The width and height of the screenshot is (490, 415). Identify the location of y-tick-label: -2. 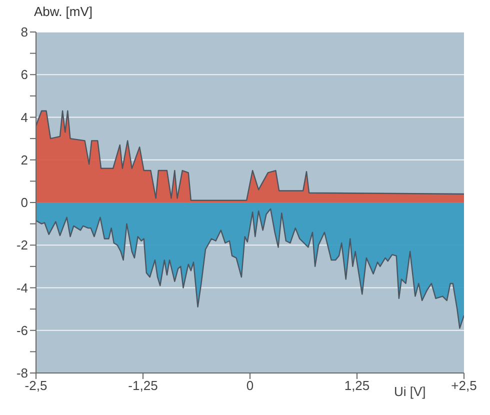
(22, 245).